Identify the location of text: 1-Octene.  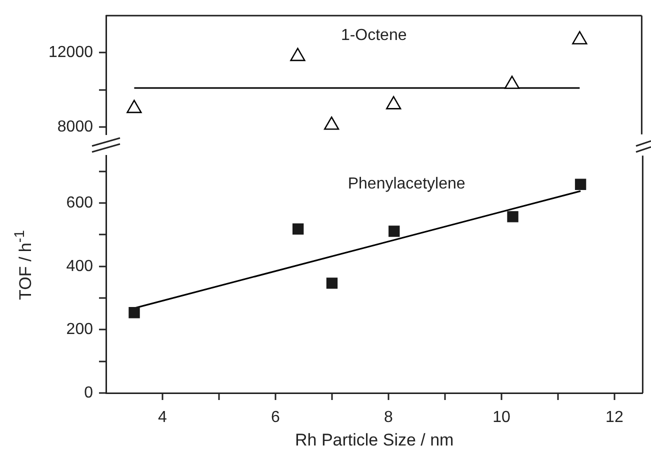
(373, 35).